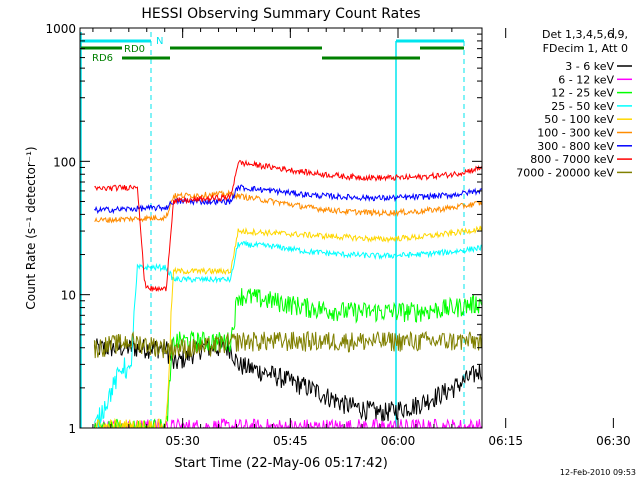 The width and height of the screenshot is (640, 480). I want to click on x-tick-label: 06:15, so click(505, 441).